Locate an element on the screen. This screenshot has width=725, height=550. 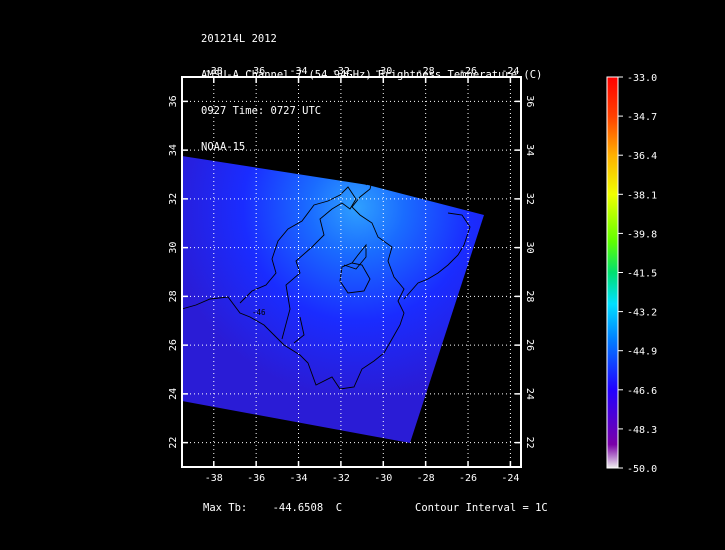
lat-label-left: 34 is located at coordinates (173, 150).